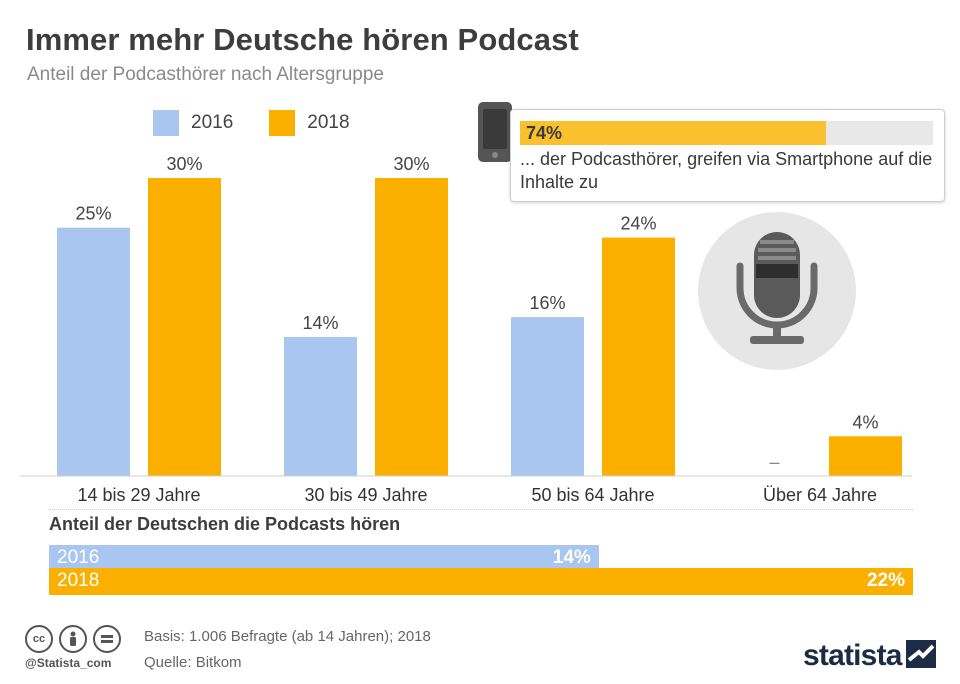  Describe the element at coordinates (225, 524) in the screenshot. I see `summary-title: Anteil der Deutschen die Podcasts hören` at that location.